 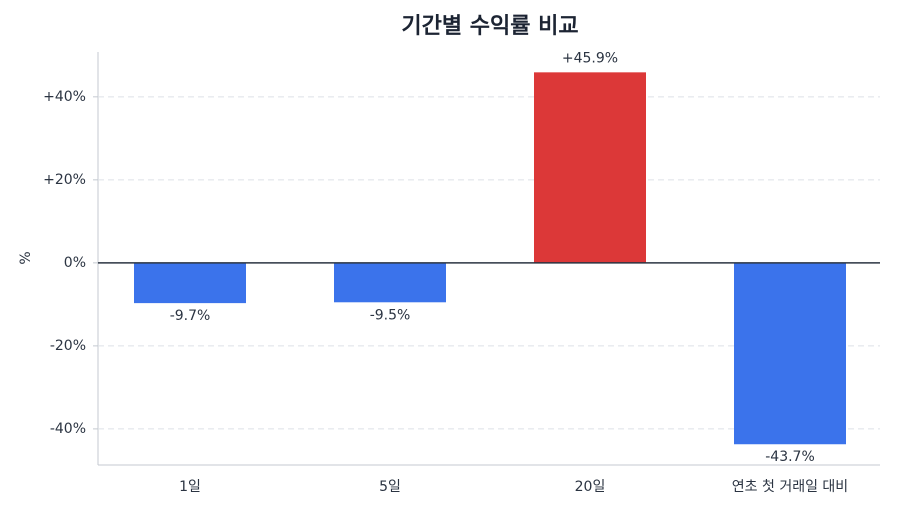 What do you see at coordinates (790, 487) in the screenshot?
I see `x-tick-label: 연초 첫 거래일 대비` at bounding box center [790, 487].